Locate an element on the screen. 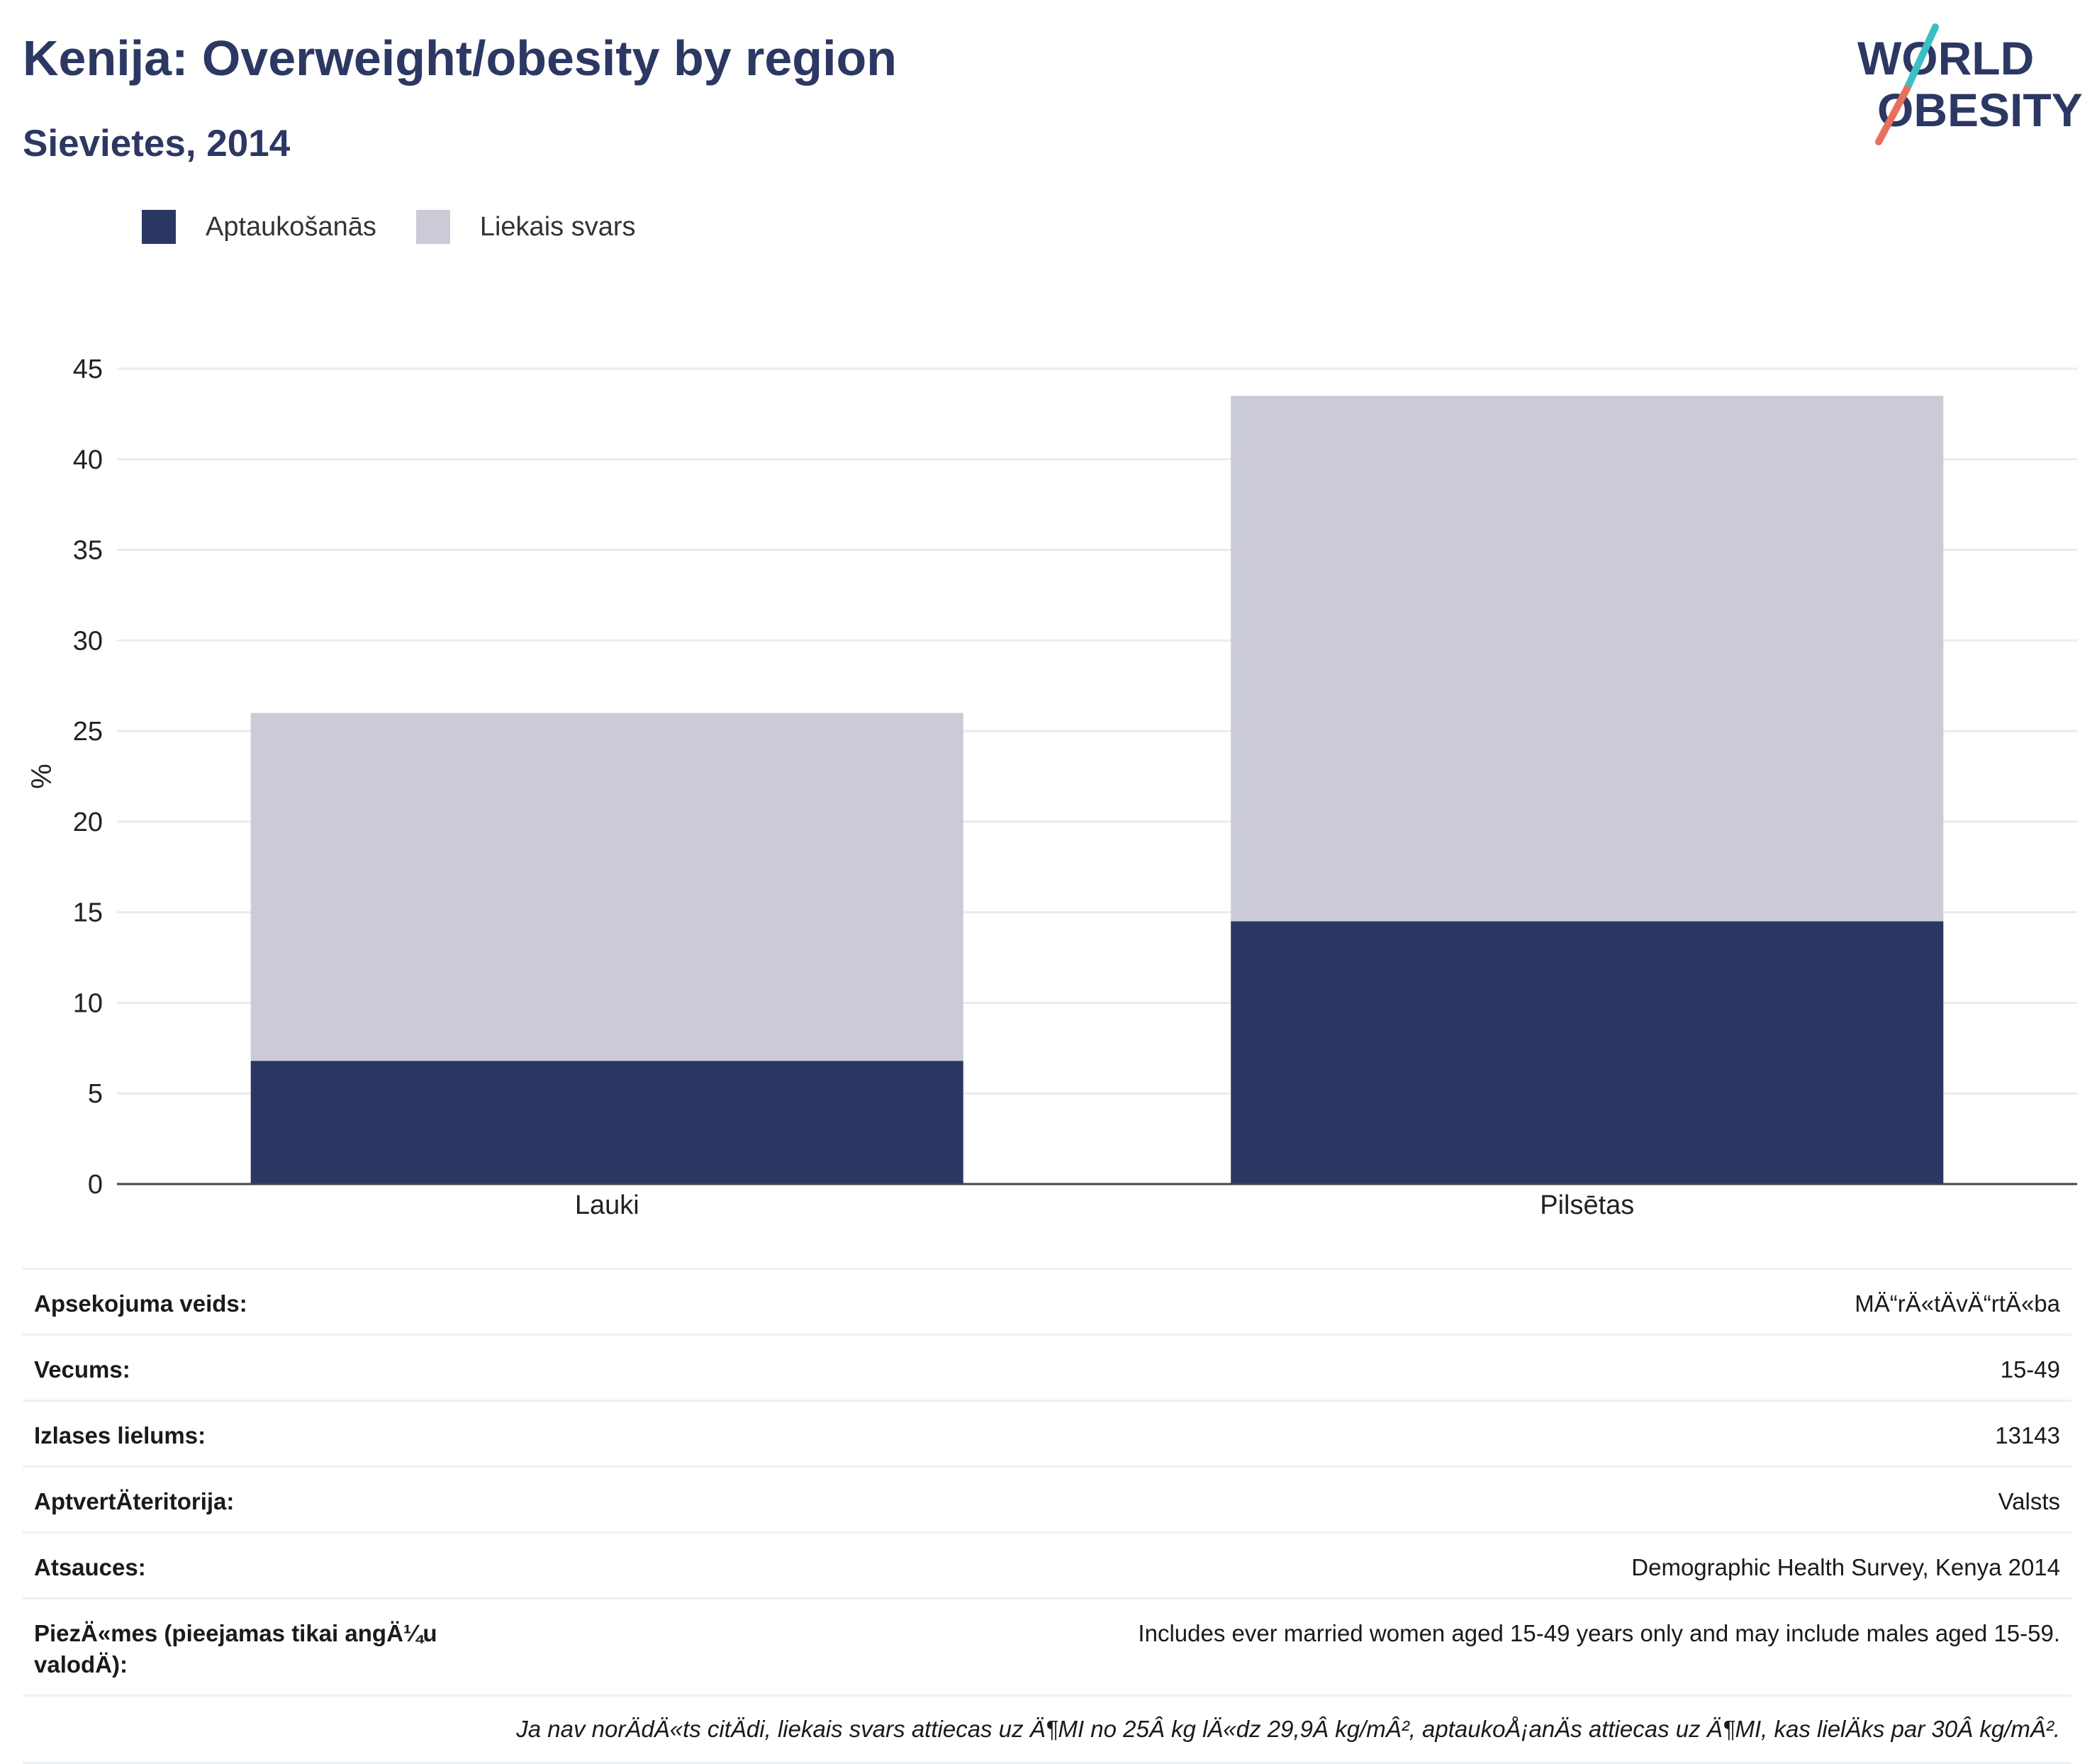 This screenshot has width=2097, height=1764. y-tick-label: 40 is located at coordinates (88, 460).